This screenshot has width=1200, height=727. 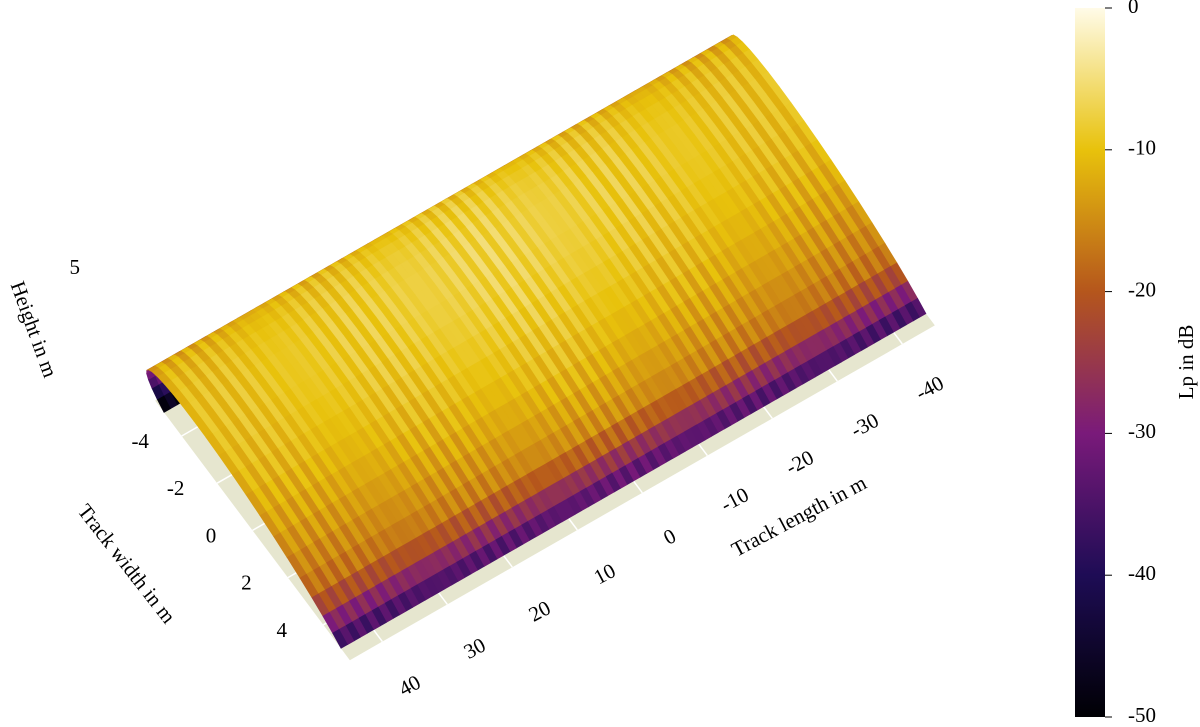 I want to click on z-tick-label: 5, so click(x=75, y=267).